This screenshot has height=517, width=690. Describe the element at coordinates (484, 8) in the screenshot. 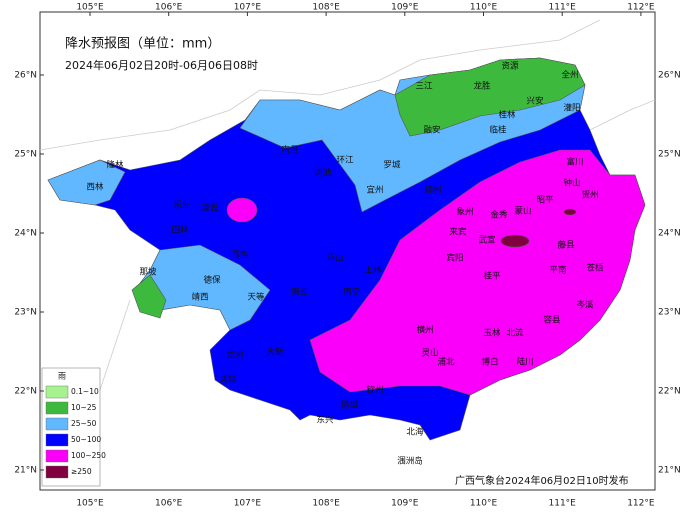

I see `longitude-label: 110°E` at that location.